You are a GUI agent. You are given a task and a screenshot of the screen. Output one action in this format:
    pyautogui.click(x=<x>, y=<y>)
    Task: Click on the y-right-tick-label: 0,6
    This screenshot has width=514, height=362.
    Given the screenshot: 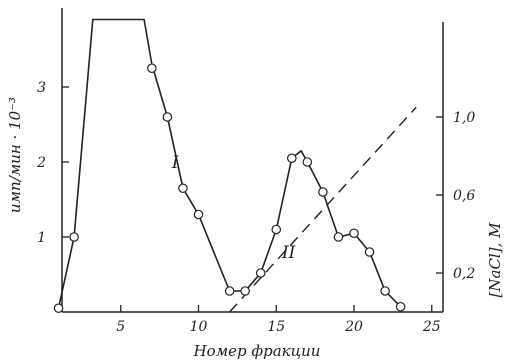 What is the action you would take?
    pyautogui.click(x=464, y=196)
    